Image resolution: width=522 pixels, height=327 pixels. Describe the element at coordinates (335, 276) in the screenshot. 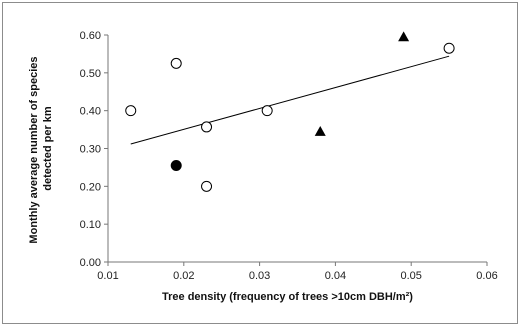

I see `x-tick-label: 0.04` at that location.